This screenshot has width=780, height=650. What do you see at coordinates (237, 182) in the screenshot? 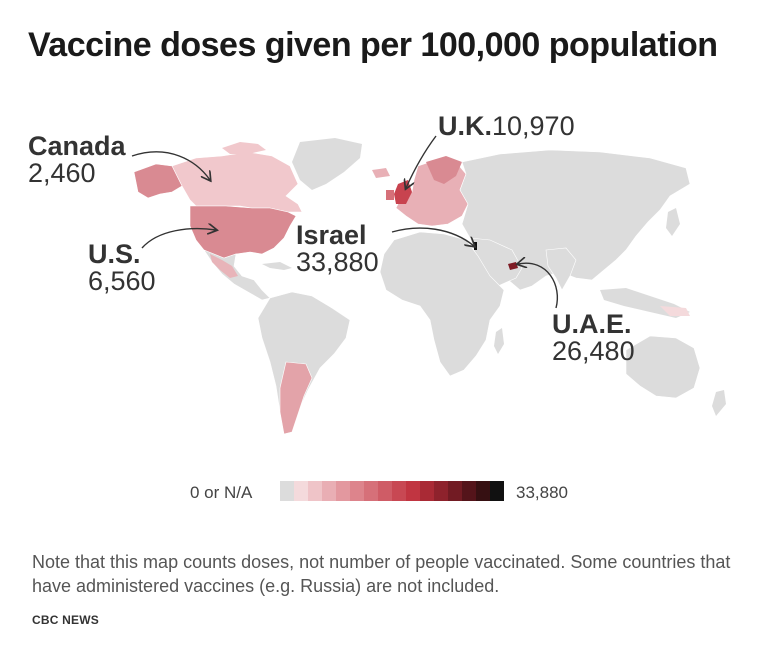
I see `canada-shape` at bounding box center [237, 182].